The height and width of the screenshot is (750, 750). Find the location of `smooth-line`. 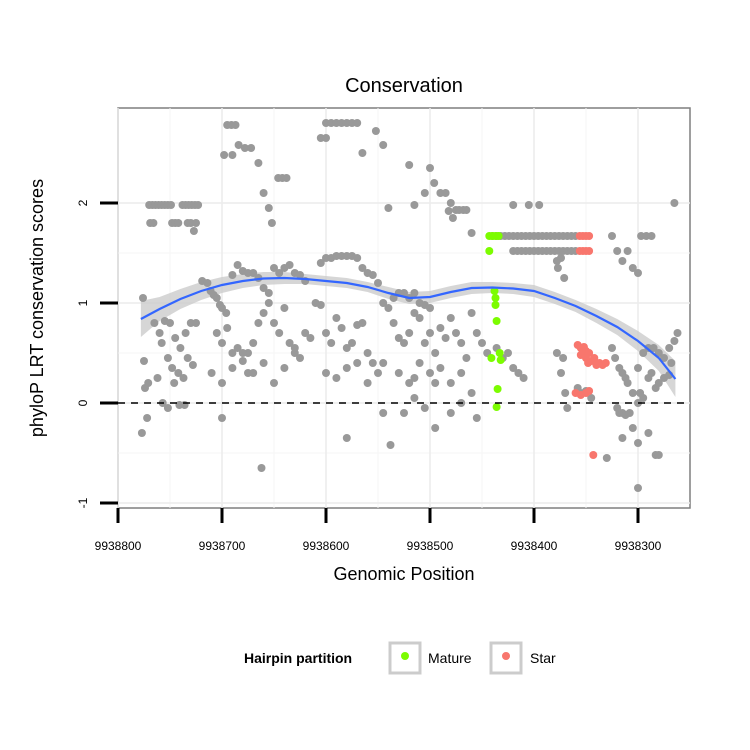

smooth-line is located at coordinates (408, 328).